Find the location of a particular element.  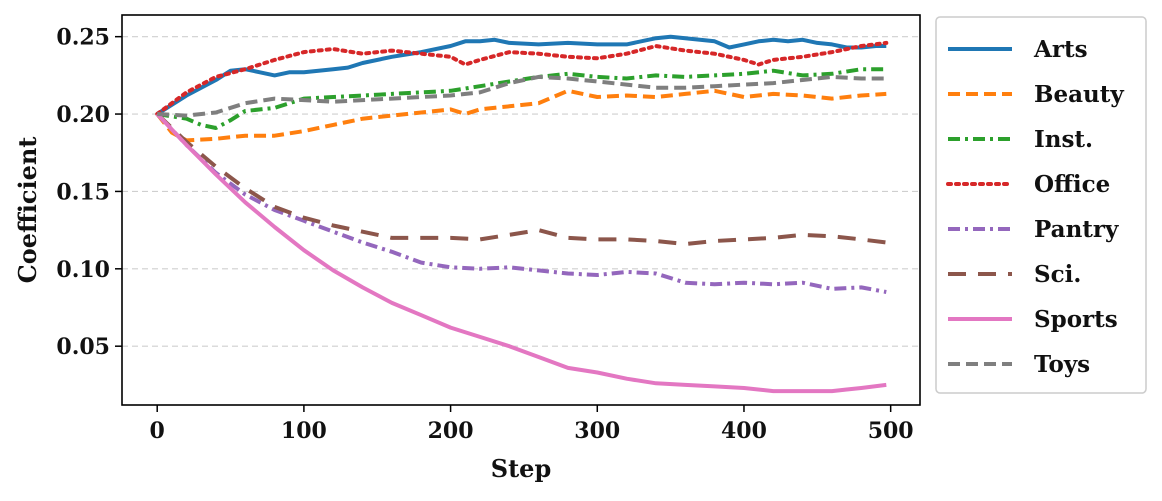

y-tick-label: 0.10 is located at coordinates (83, 270).